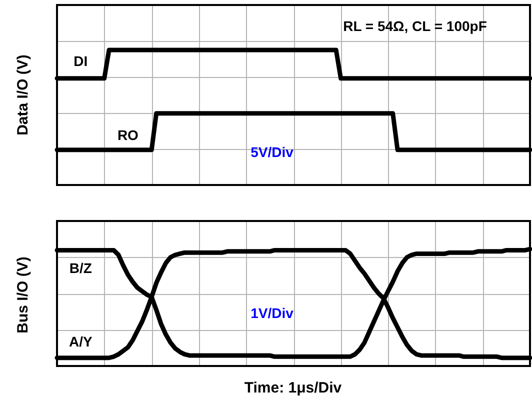 Image resolution: width=532 pixels, height=404 pixels. I want to click on x-axis-title: Time: 1μs/Div, so click(293, 388).